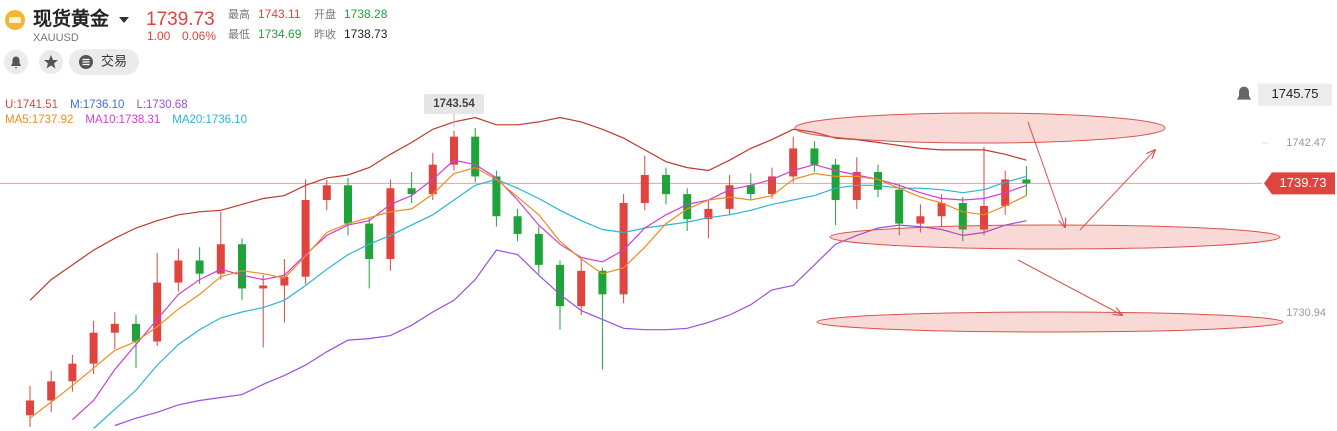  Describe the element at coordinates (279, 14) in the screenshot. I see `stat-value: 1743.11` at that location.